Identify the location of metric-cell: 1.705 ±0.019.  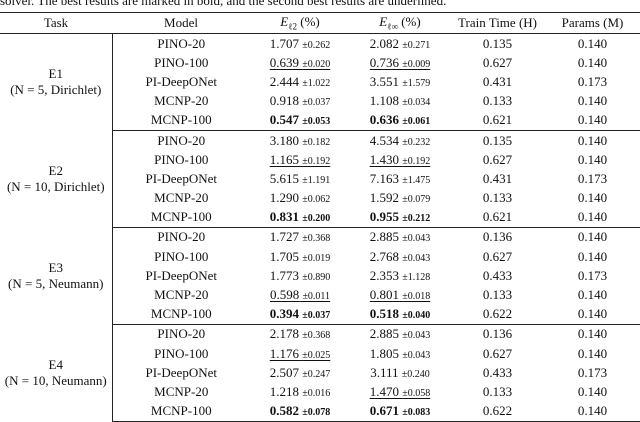
(300, 256).